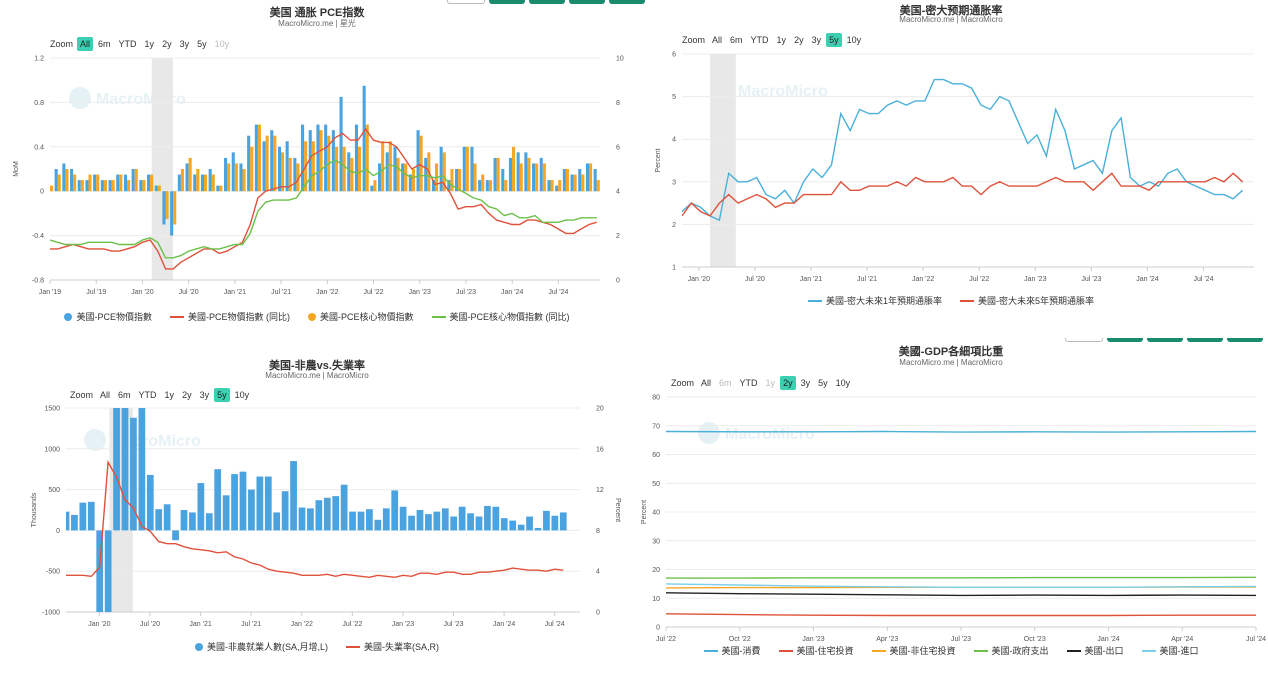  Describe the element at coordinates (108, 316) in the screenshot. I see `legend-item: 美國-PCE物價指數` at that location.